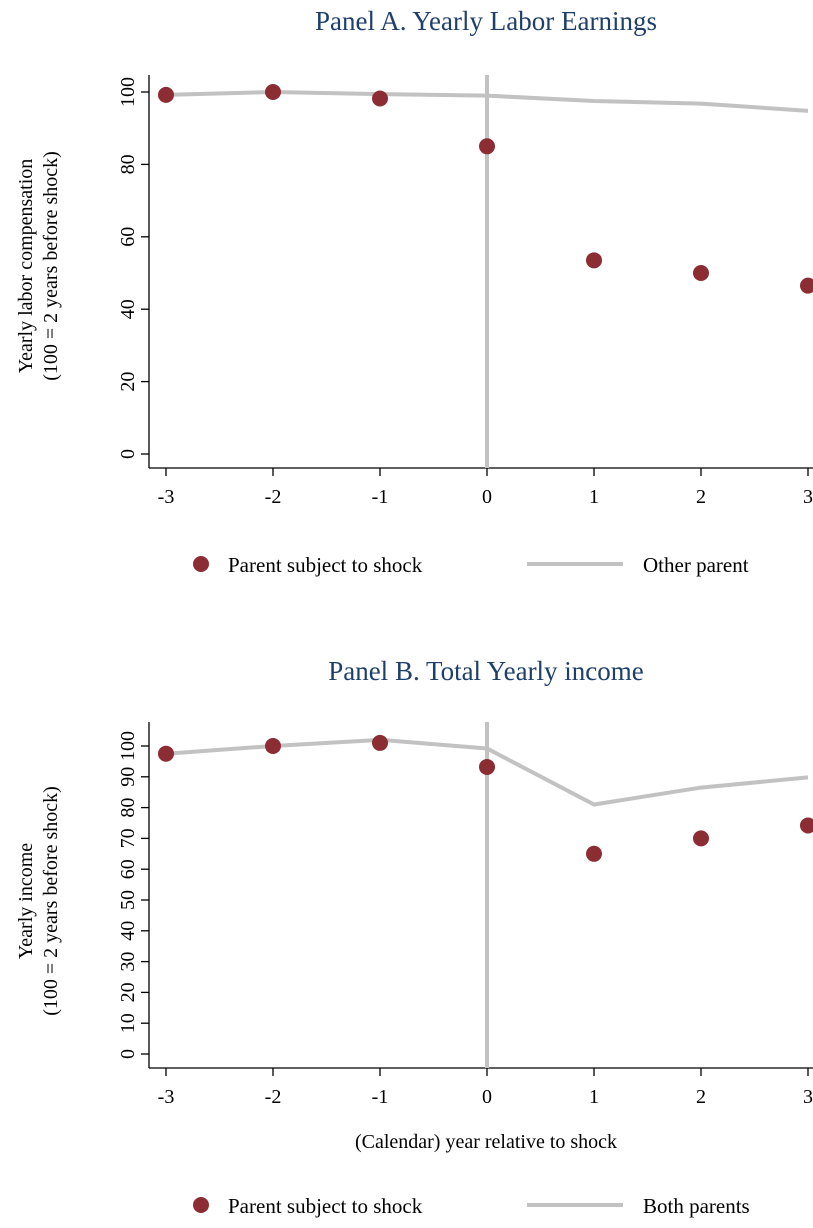 This screenshot has width=813, height=1228. What do you see at coordinates (26, 901) in the screenshot?
I see `panel-b-ylabel-line1: Yearly income` at bounding box center [26, 901].